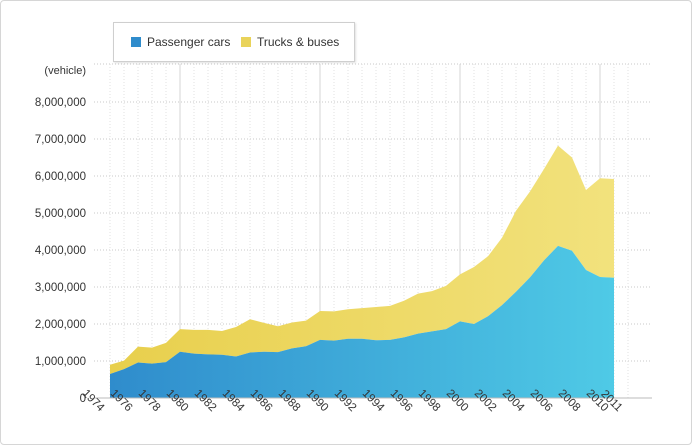 The width and height of the screenshot is (692, 445). What do you see at coordinates (83, 399) in the screenshot?
I see `y-tick-label: 0` at bounding box center [83, 399].